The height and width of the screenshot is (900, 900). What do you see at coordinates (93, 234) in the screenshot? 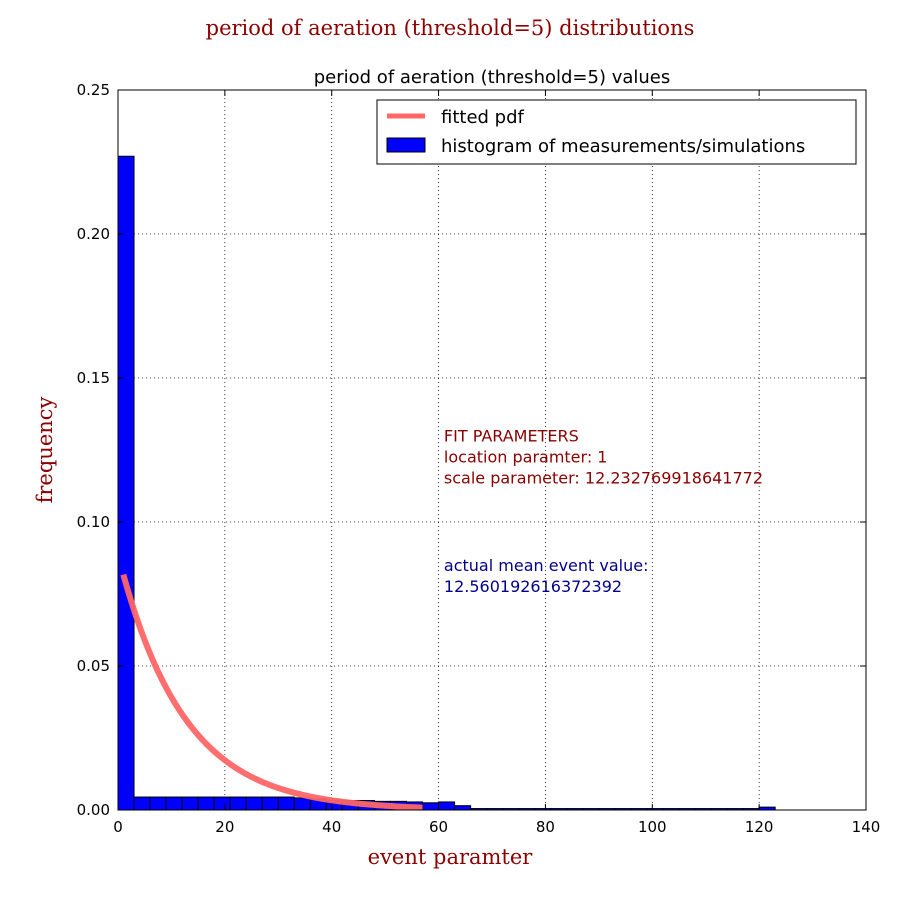
I see `y-tick-label: 0.20` at bounding box center [93, 234].